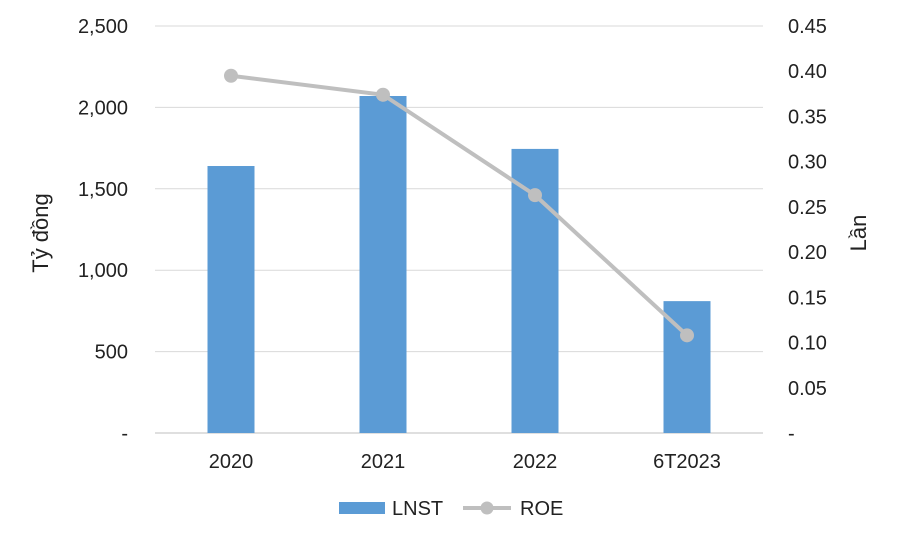  I want to click on legend-label-lnst: LNST, so click(417, 509).